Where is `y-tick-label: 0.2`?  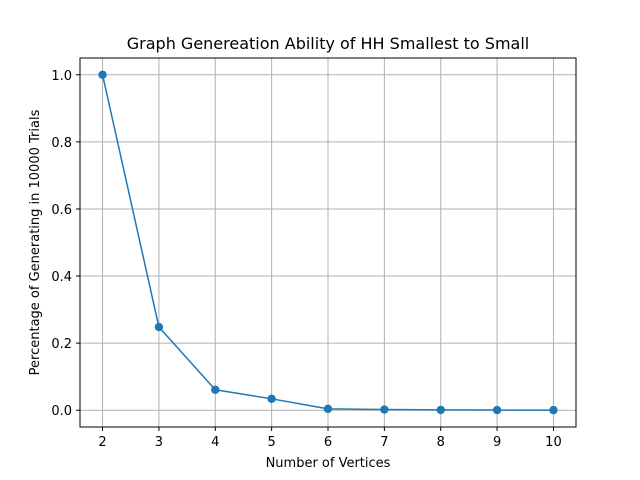
y-tick-label: 0.2 is located at coordinates (61, 344).